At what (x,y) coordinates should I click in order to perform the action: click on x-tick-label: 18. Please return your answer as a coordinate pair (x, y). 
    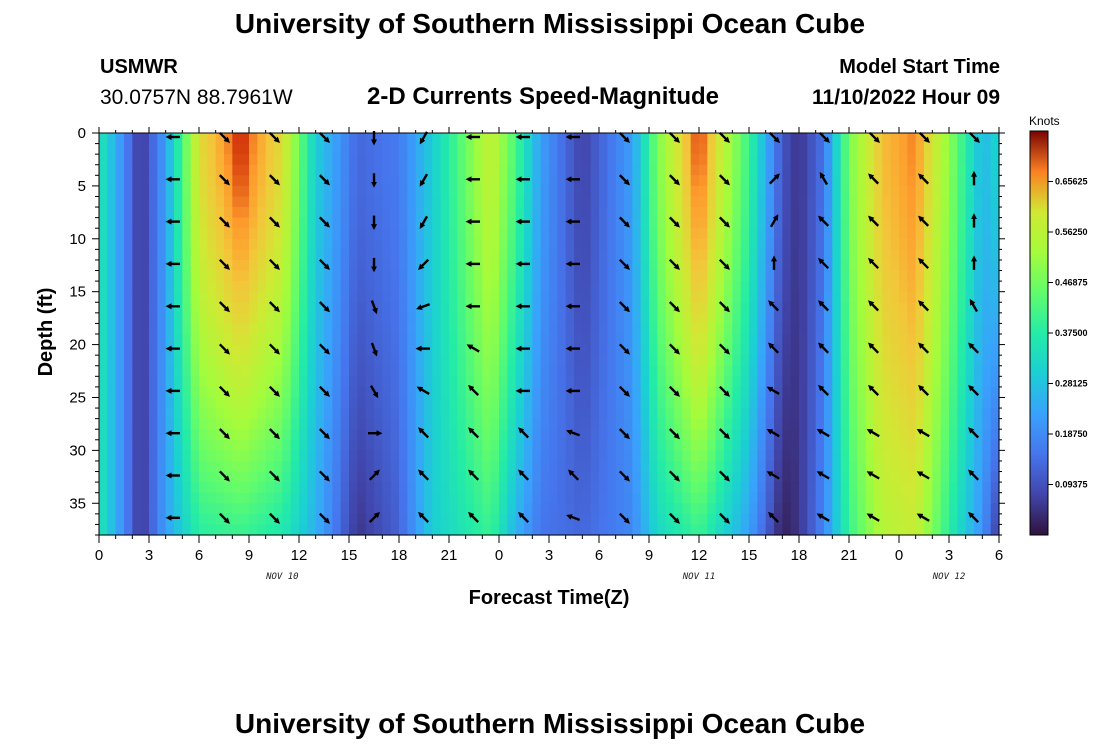
    Looking at the image, I should click on (799, 555).